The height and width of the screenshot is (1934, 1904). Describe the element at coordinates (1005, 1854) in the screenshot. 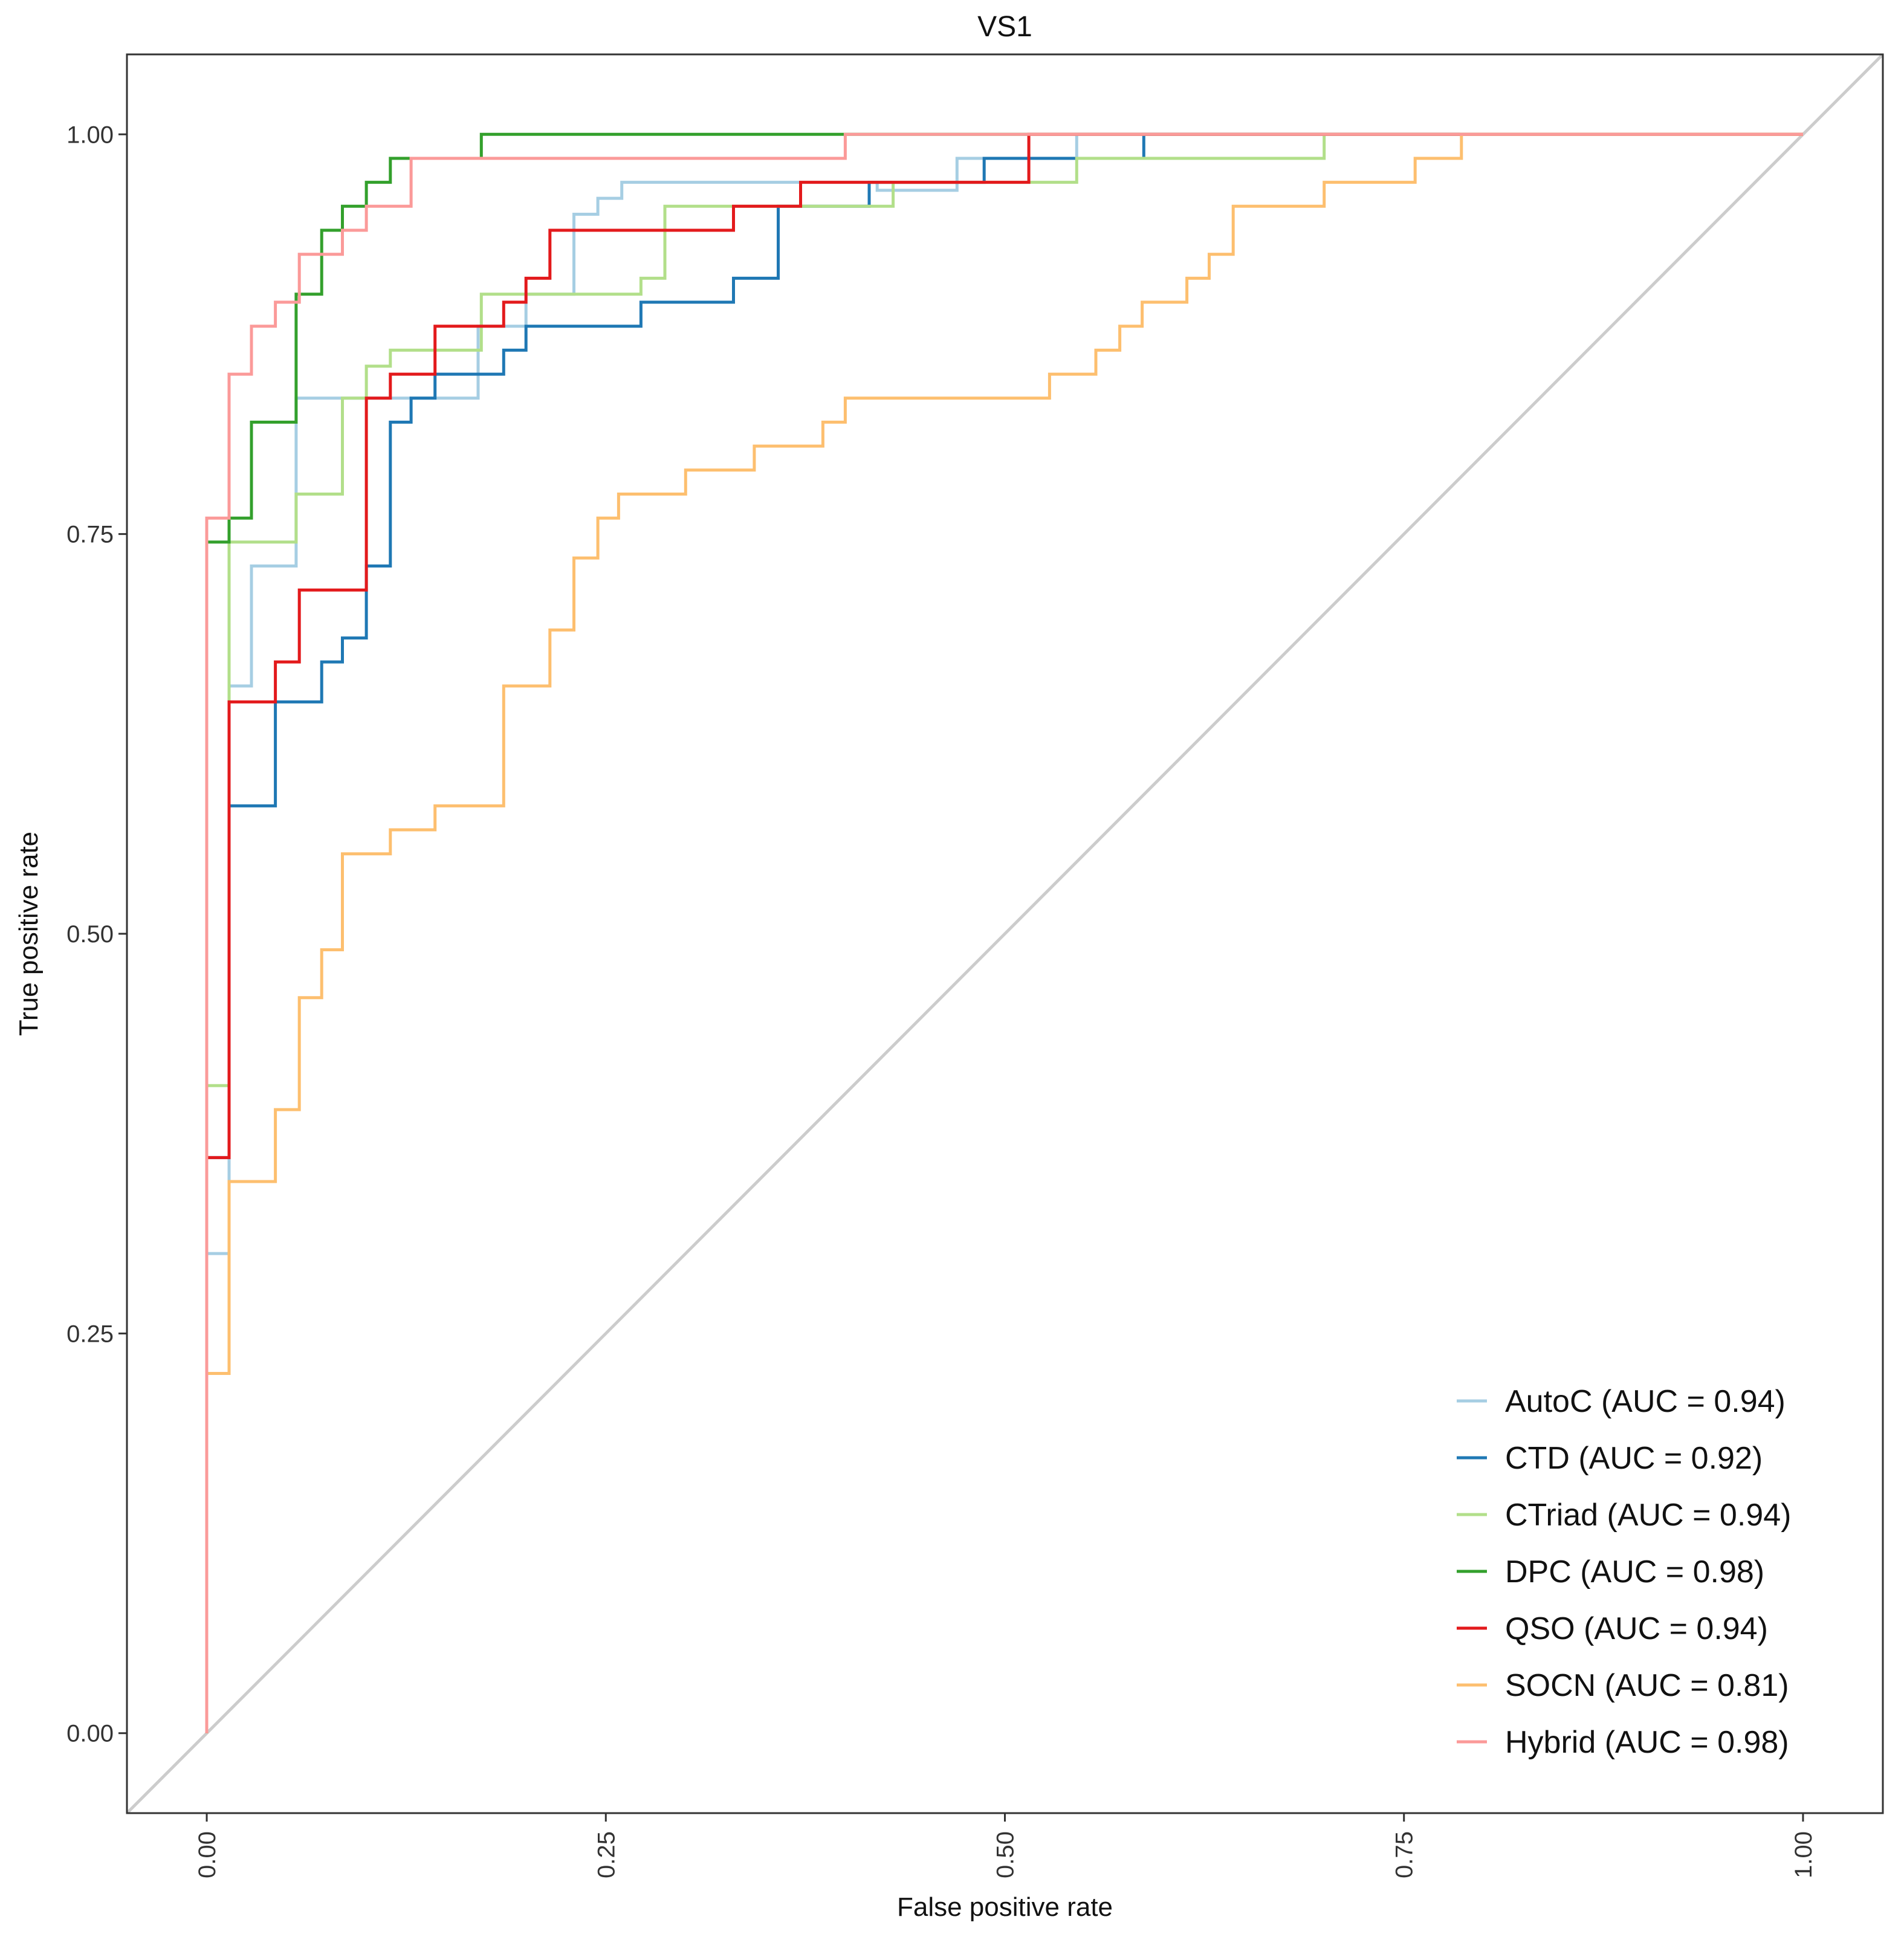

I see `x-tick-label: 0.50` at that location.